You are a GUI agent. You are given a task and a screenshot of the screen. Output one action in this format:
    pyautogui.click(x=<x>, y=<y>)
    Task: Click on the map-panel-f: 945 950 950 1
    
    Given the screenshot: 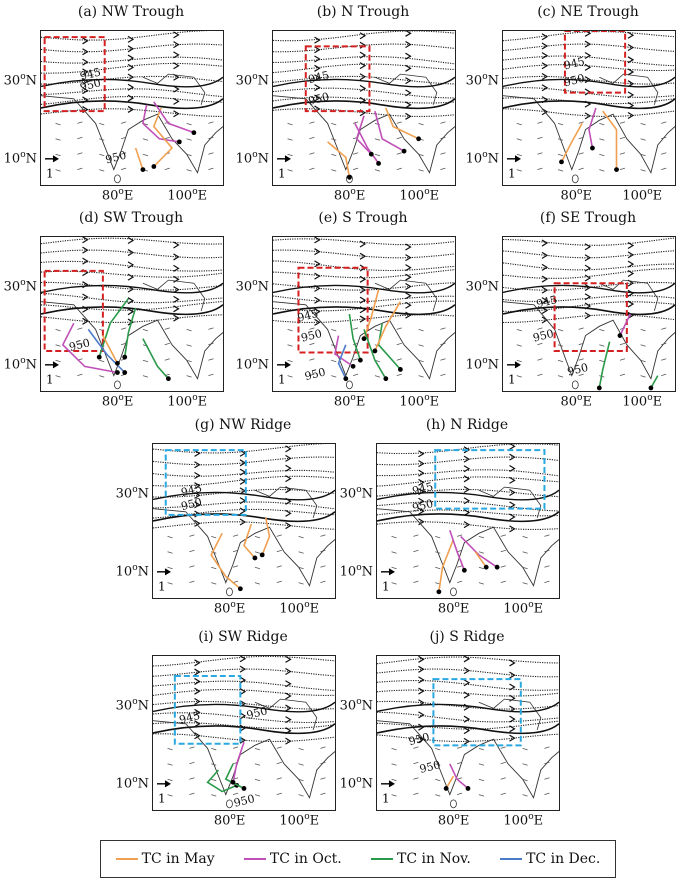 What is the action you would take?
    pyautogui.click(x=589, y=314)
    